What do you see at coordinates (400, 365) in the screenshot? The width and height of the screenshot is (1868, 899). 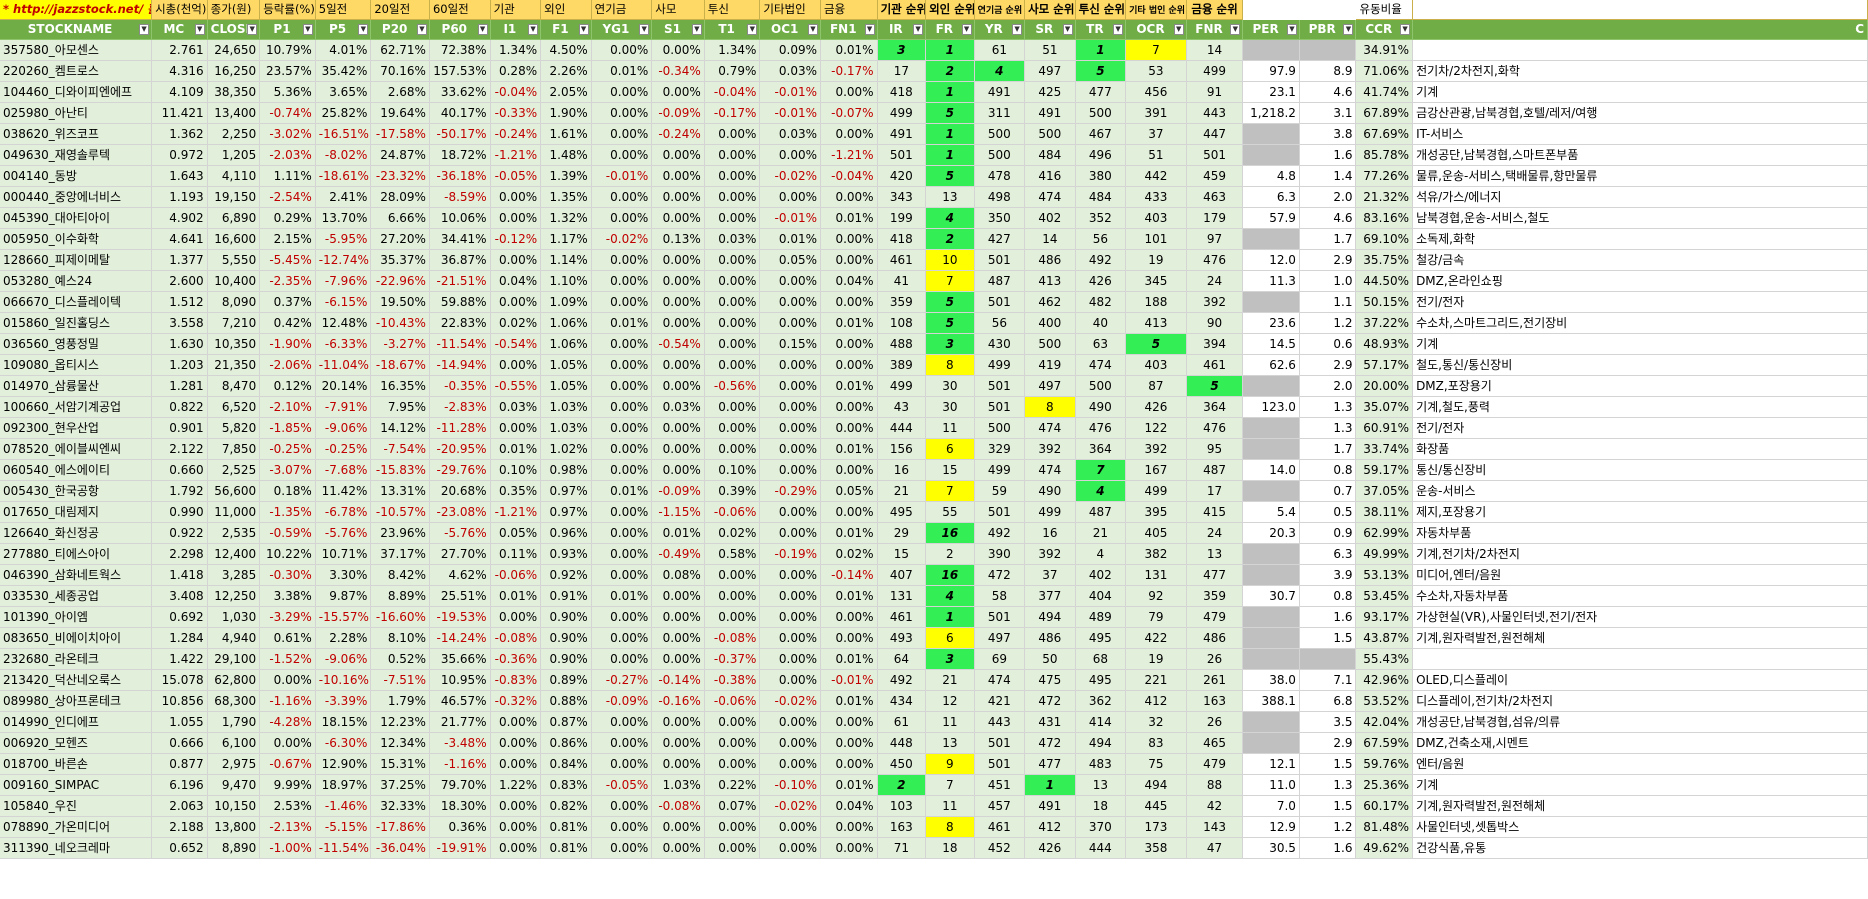 I see `cell-p20: -18.67%` at bounding box center [400, 365].